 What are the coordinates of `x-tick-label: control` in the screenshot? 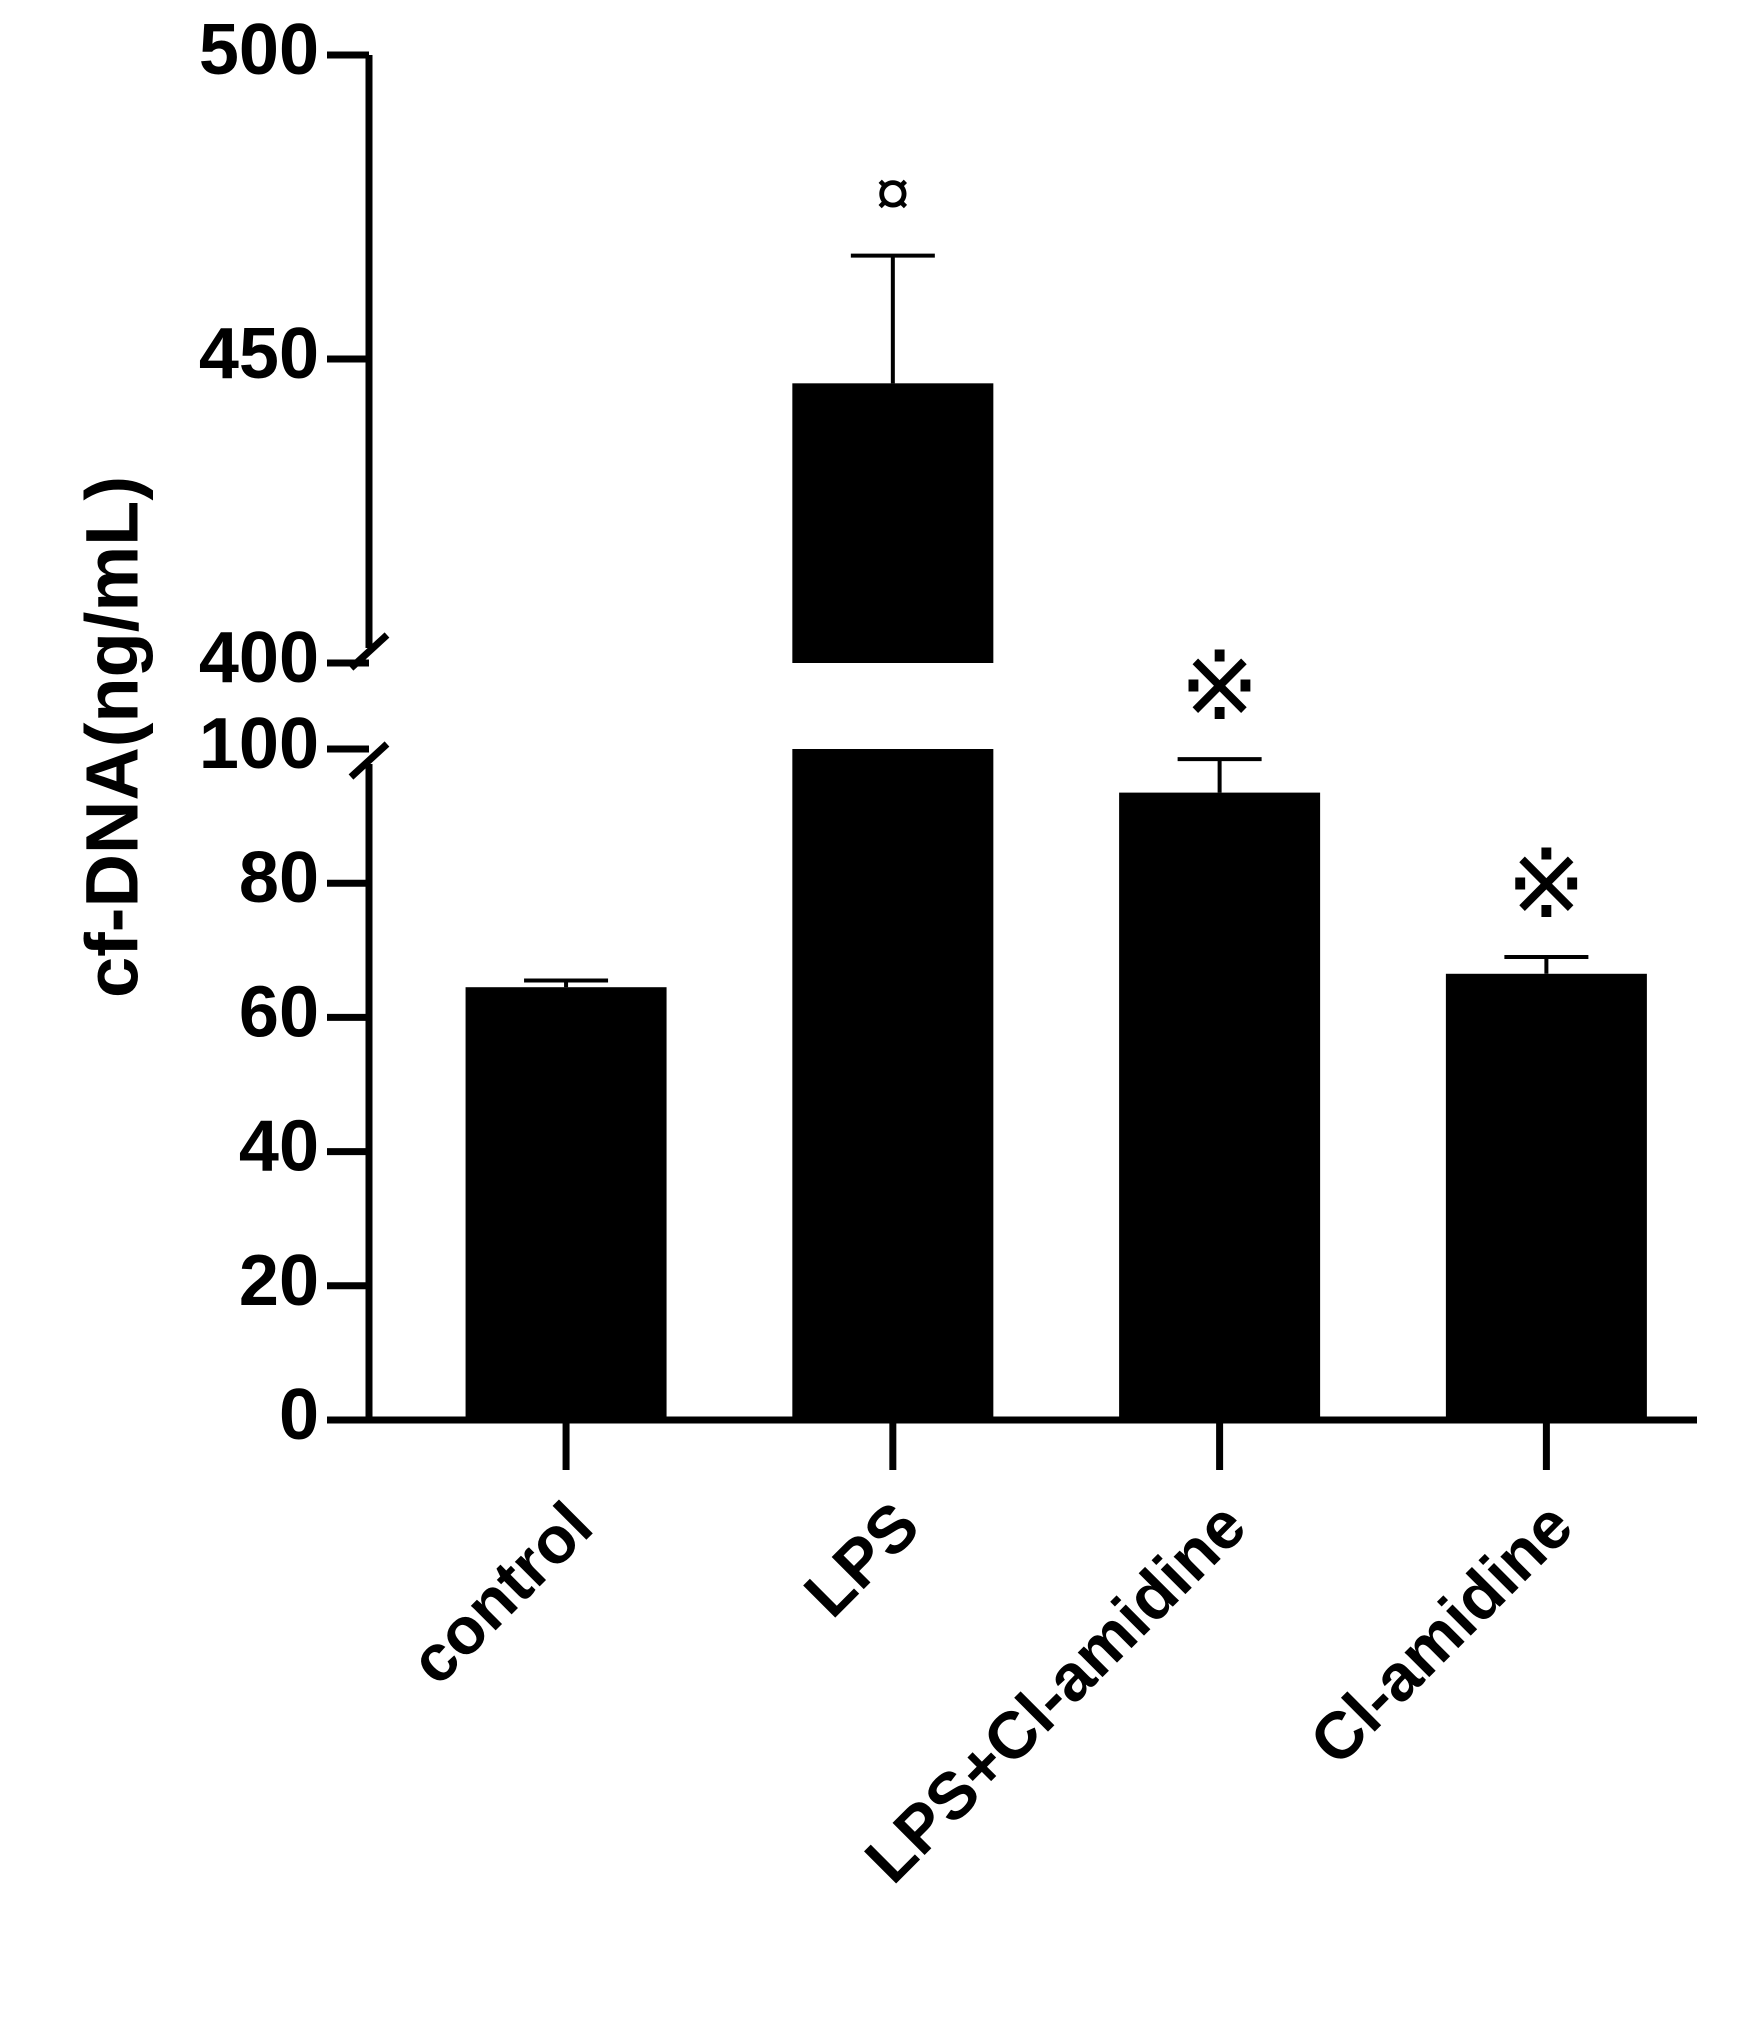 It's located at (500, 1593).